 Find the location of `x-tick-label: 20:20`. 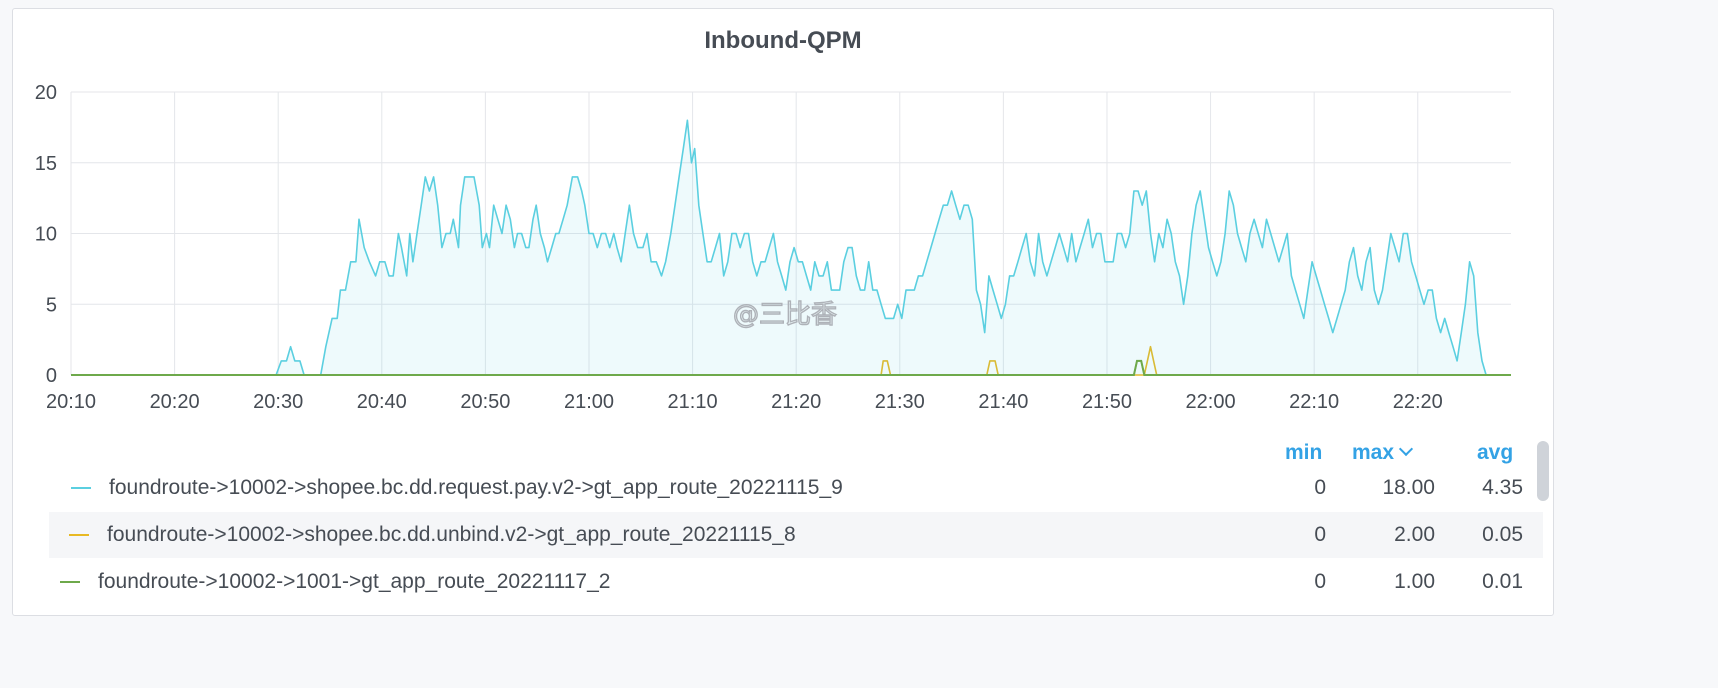

x-tick-label: 20:20 is located at coordinates (175, 402).